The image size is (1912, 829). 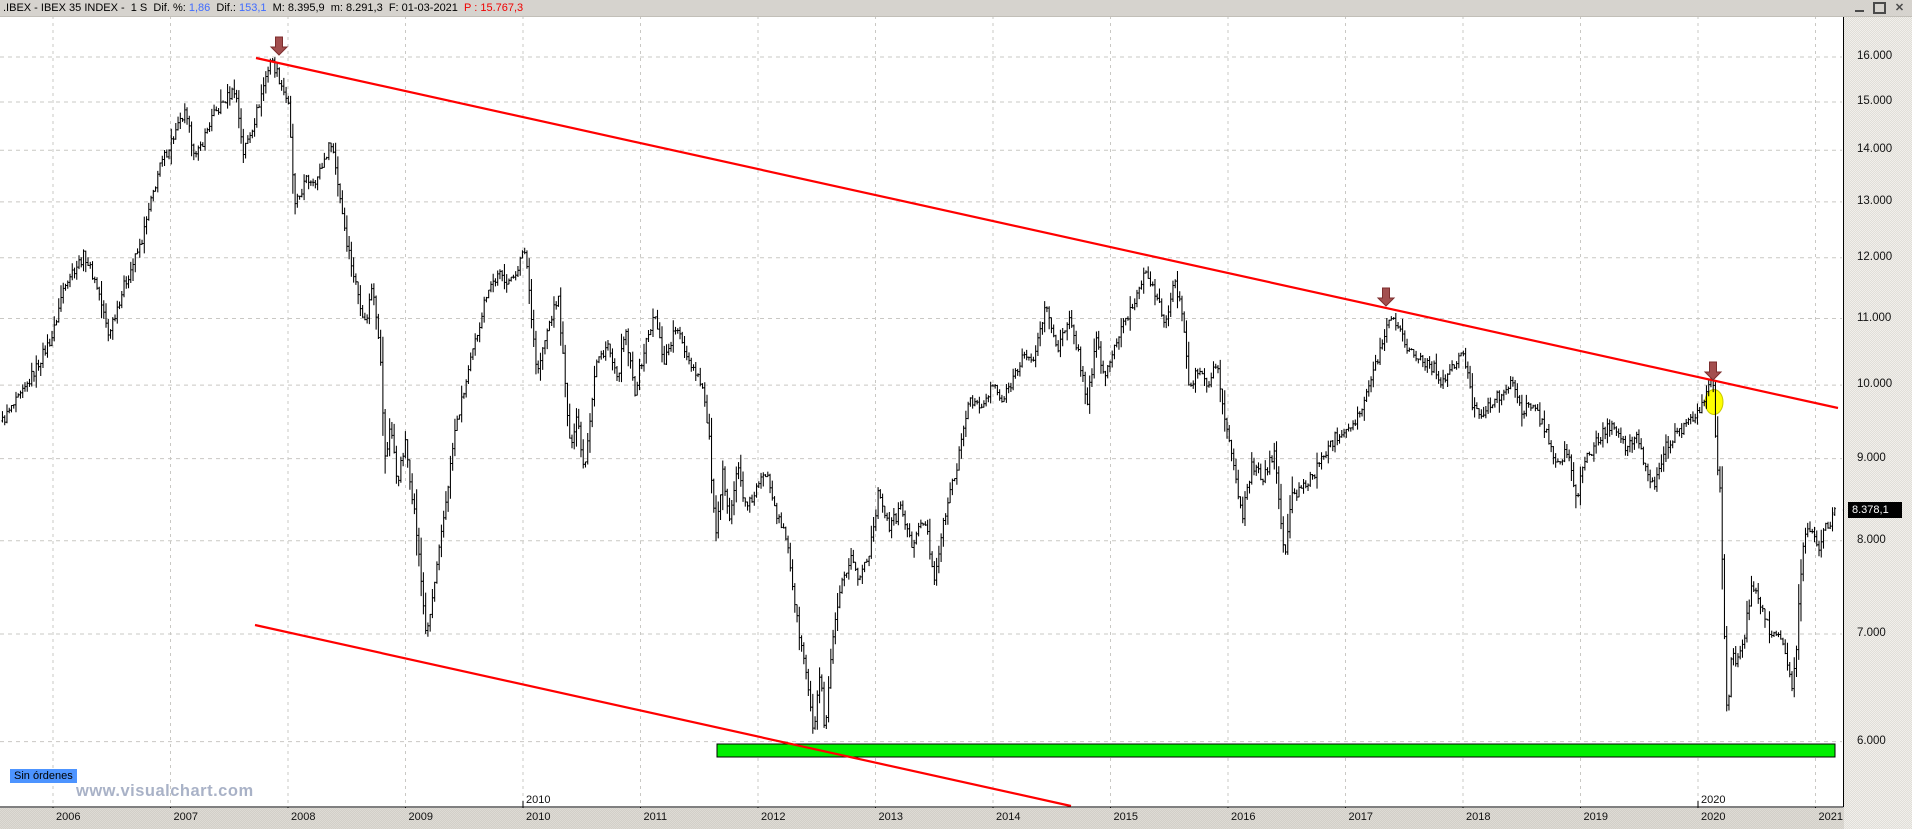 I want to click on title-segment: Dif.:, so click(x=224, y=8).